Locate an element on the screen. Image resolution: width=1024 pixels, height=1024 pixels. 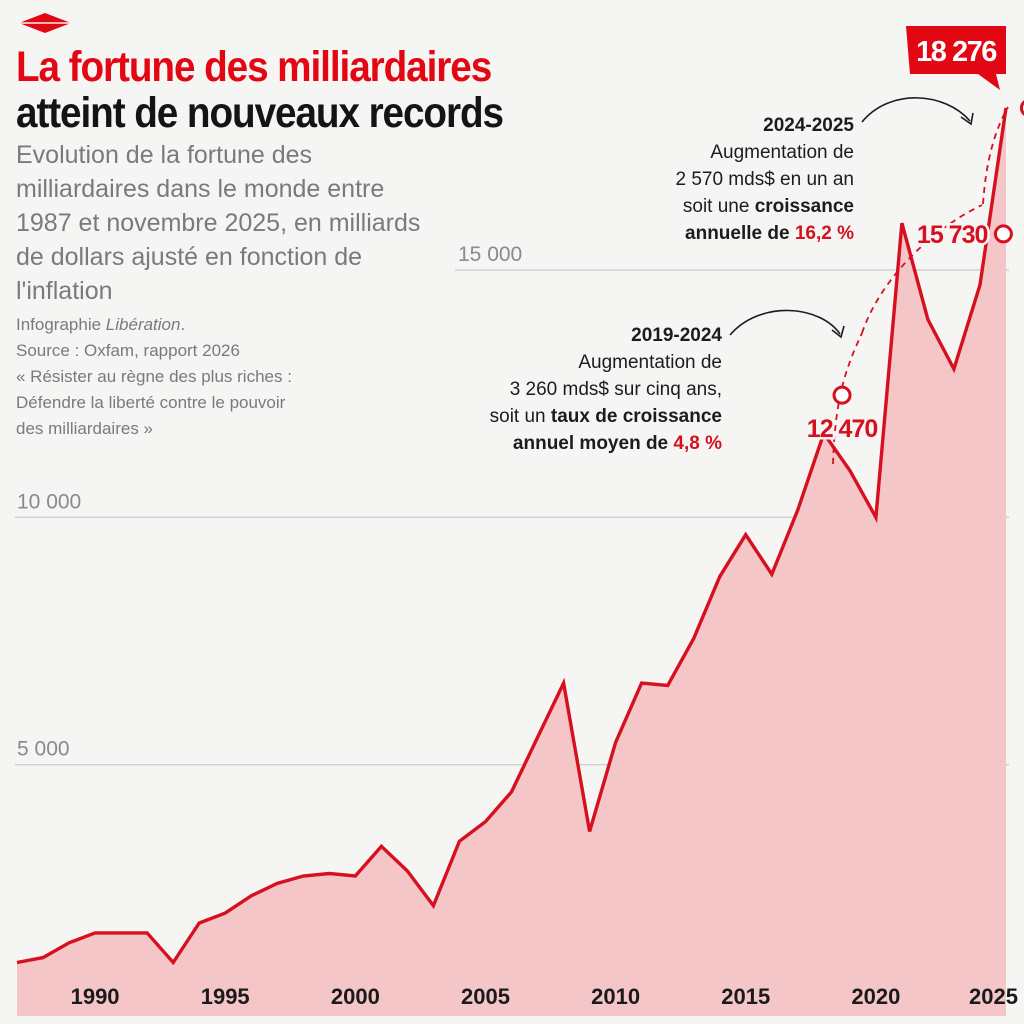
highlight-label-18276: 18 276 is located at coordinates (956, 52).